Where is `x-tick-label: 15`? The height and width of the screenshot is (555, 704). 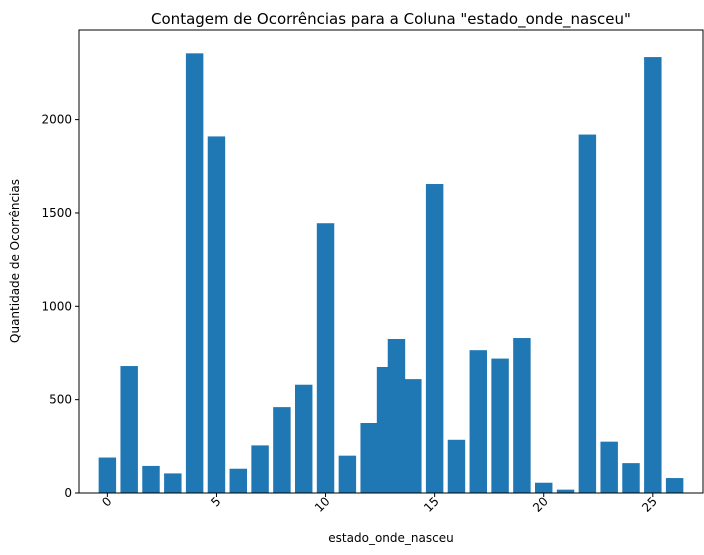
x-tick-label: 15 is located at coordinates (431, 504).